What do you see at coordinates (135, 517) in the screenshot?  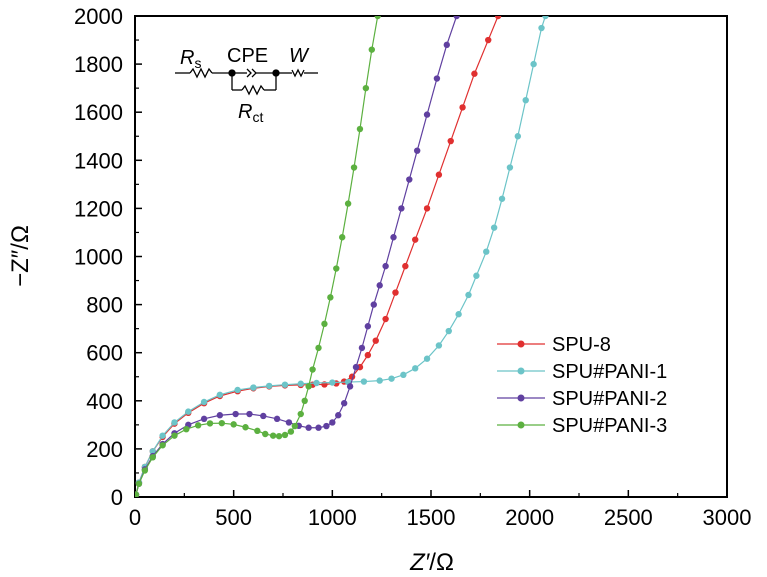 I see `x-tick-label: 0` at bounding box center [135, 517].